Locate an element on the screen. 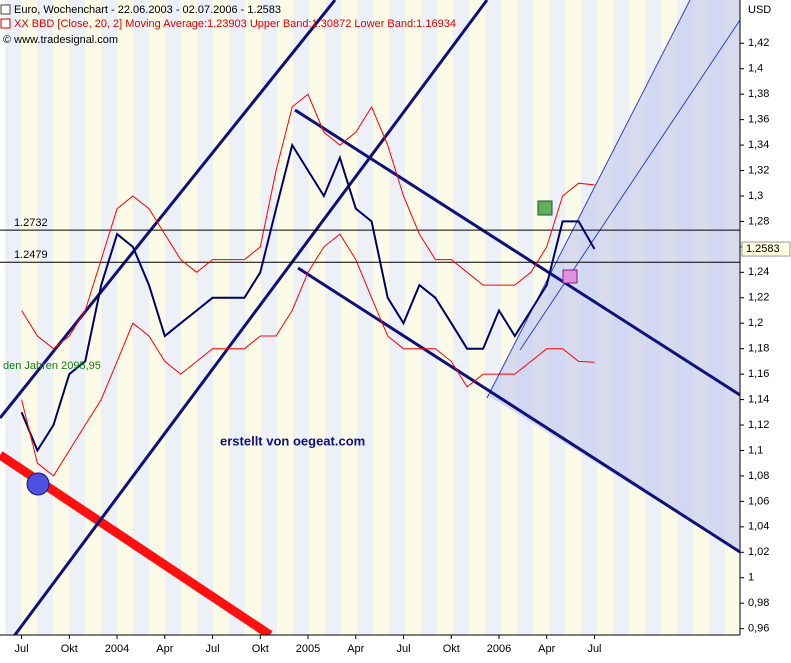  last-value-label: 1.2583 is located at coordinates (763, 249).